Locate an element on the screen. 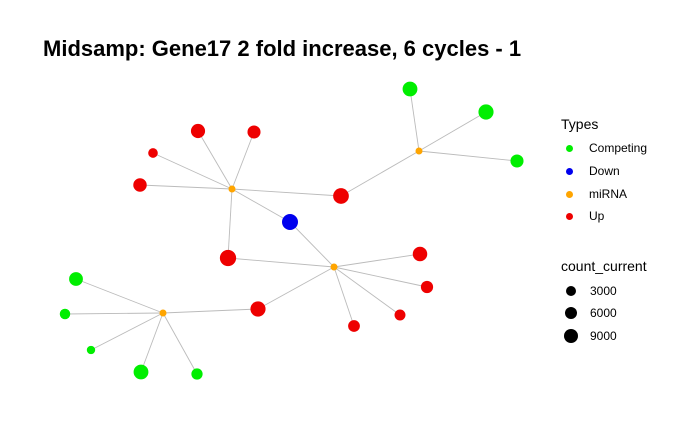 Image resolution: width=700 pixels, height=432 pixels. node-competing-c6 is located at coordinates (91, 350).